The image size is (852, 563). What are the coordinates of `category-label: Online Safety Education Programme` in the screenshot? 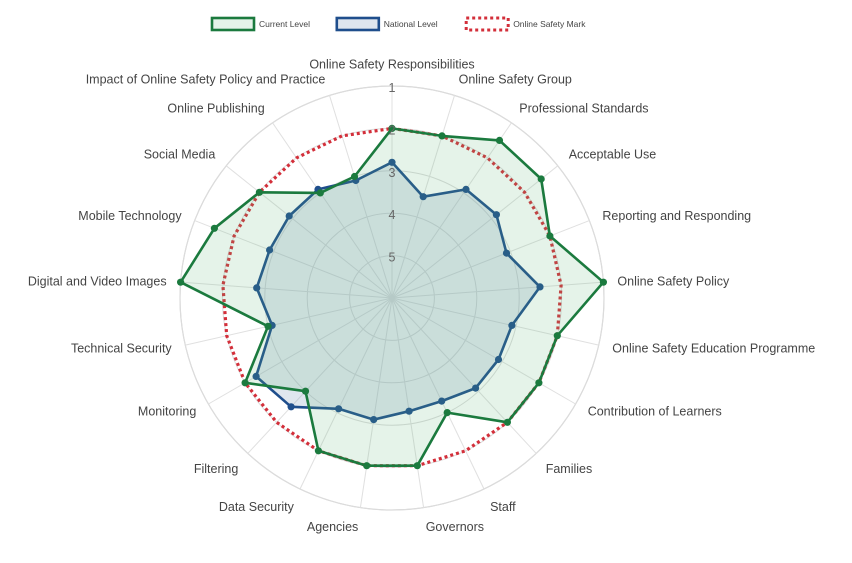 It's located at (713, 349).